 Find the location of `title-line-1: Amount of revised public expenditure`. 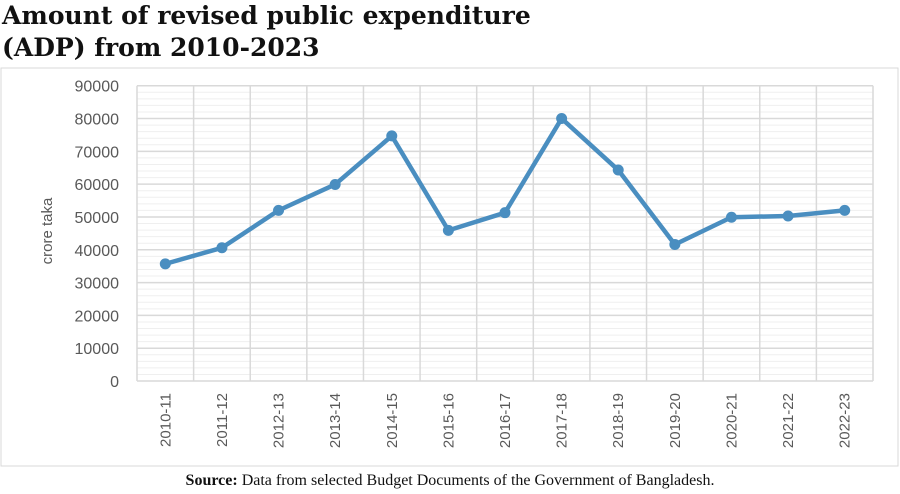

title-line-1: Amount of revised public expenditure is located at coordinates (266, 15).